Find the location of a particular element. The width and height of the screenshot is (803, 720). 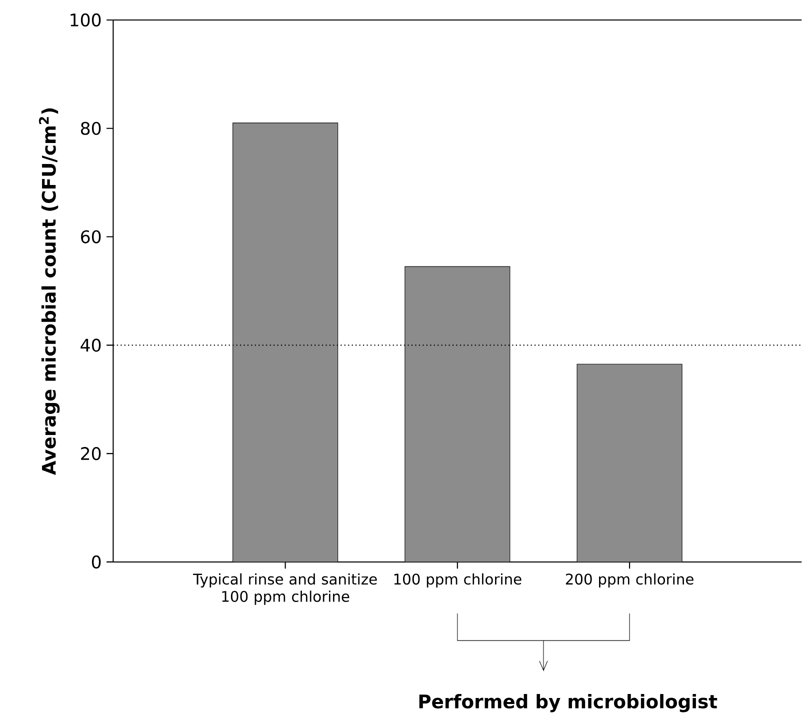

y-tick-label: 100 is located at coordinates (85, 19).